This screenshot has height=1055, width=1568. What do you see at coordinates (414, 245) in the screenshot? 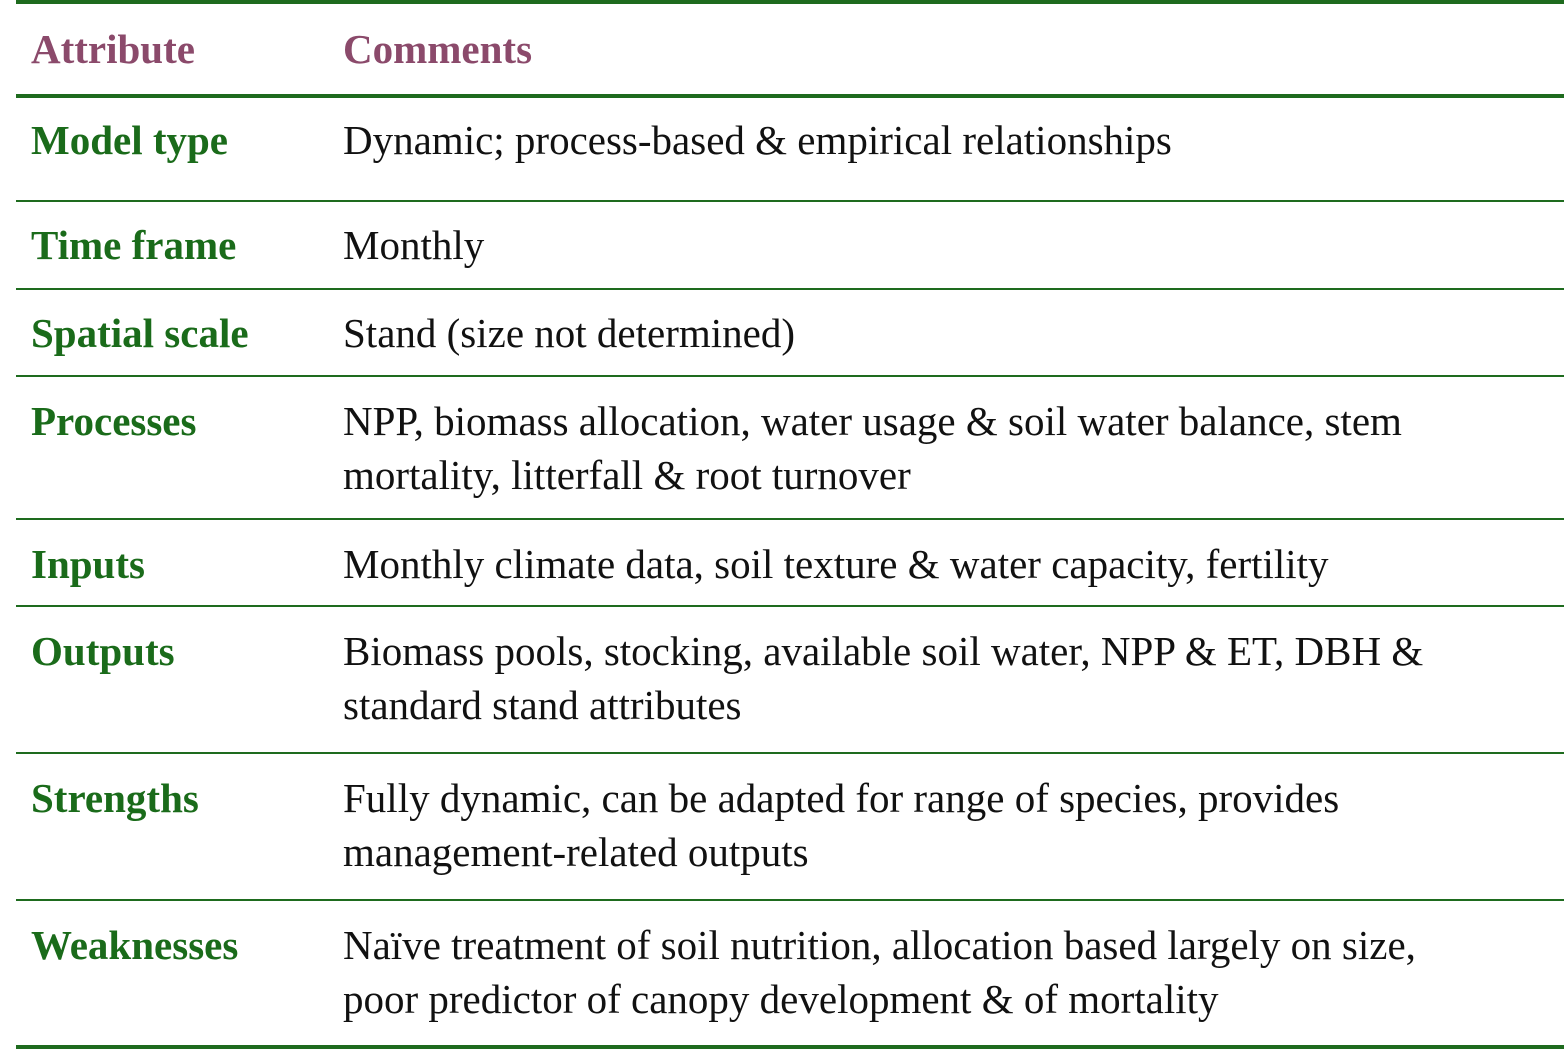
I see `comment-line: Monthly` at bounding box center [414, 245].